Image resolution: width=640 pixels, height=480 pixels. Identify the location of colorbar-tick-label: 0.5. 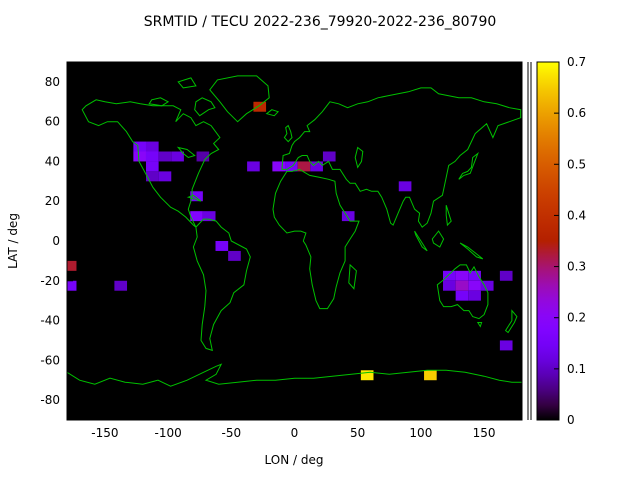
(576, 164).